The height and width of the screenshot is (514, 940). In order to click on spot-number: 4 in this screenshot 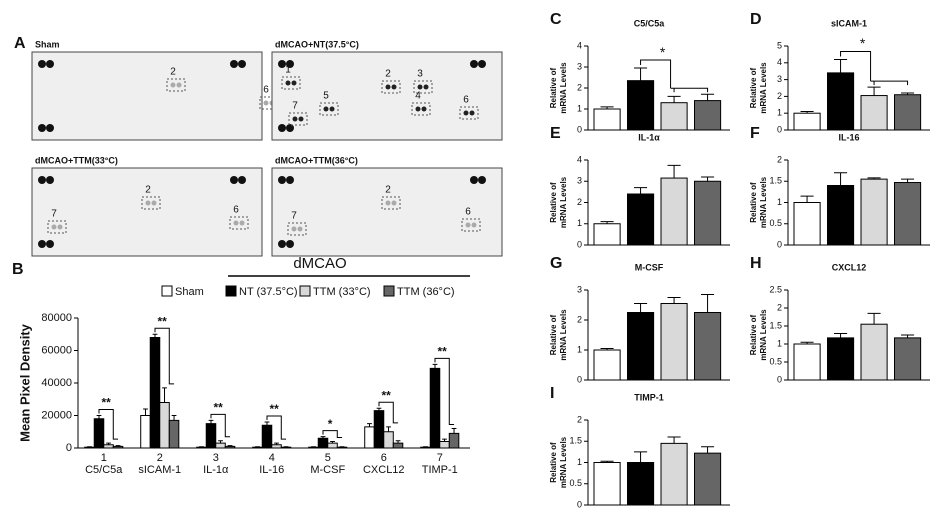, I will do `click(418, 96)`.